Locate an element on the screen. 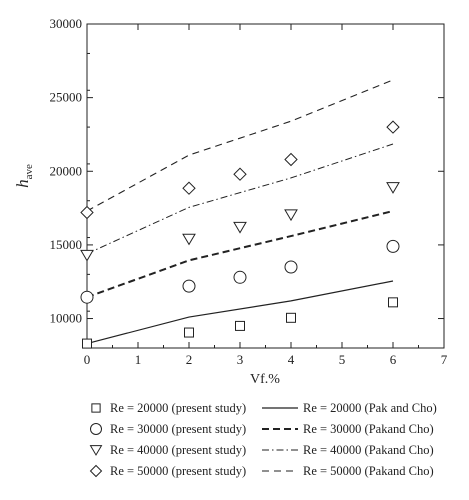  x-tick-label: 0 is located at coordinates (87, 359).